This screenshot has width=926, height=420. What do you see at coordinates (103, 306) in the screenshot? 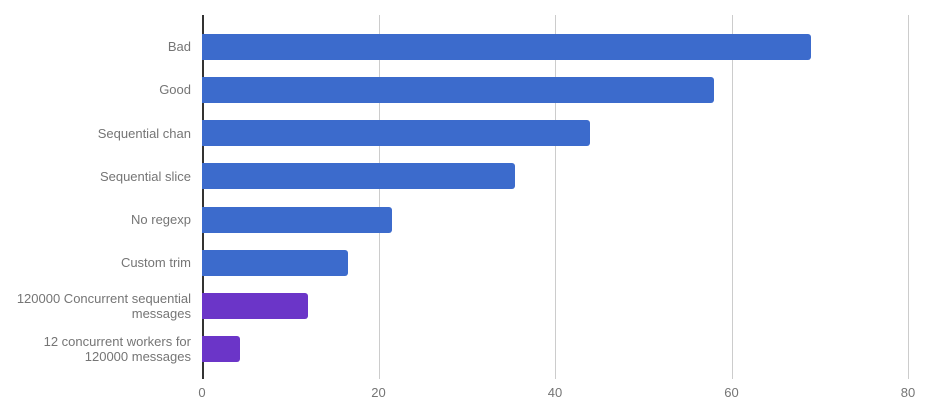
I see `category-label: 120000 Concurrent sequential messages` at bounding box center [103, 306].